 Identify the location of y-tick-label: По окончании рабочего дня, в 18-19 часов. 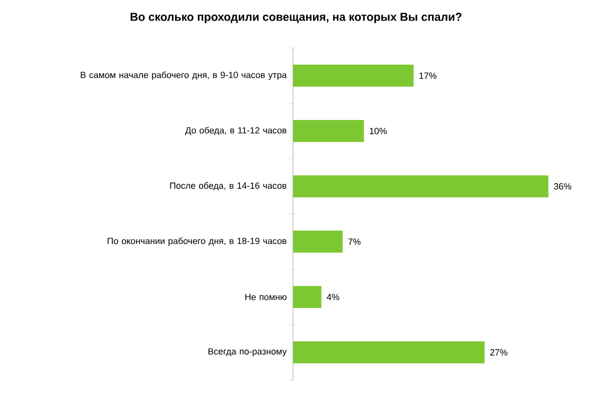
(197, 241).